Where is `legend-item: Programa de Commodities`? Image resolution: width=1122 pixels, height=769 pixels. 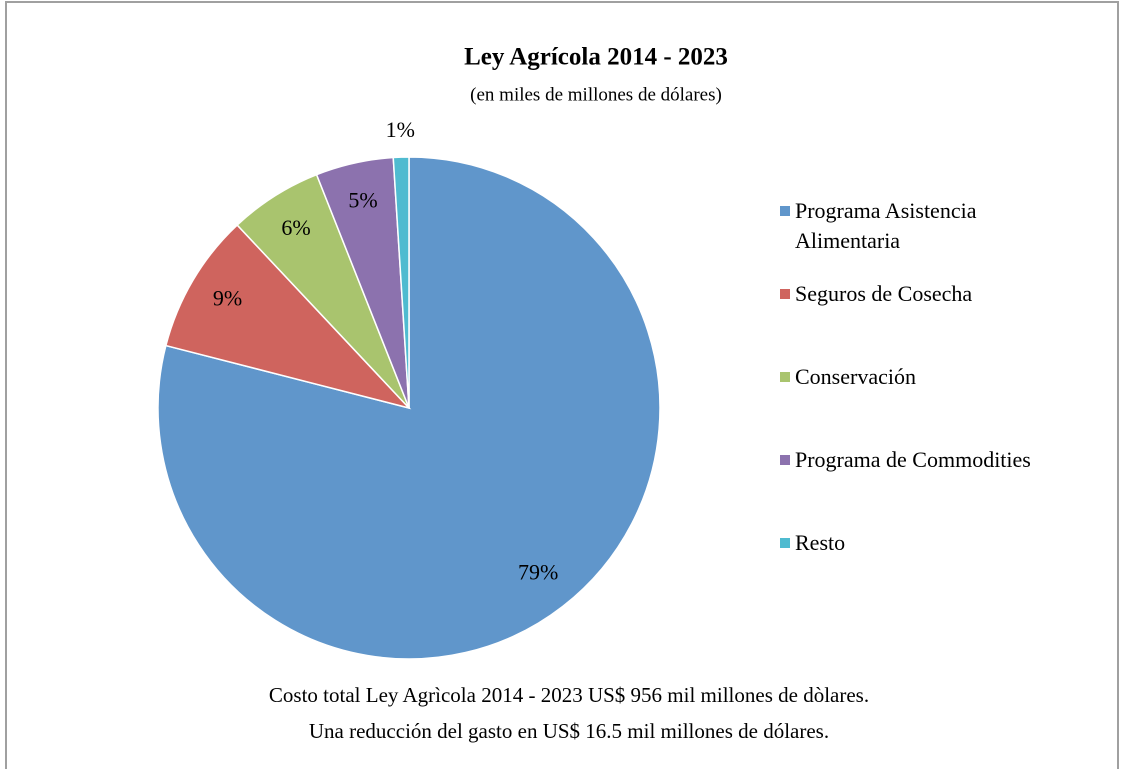 legend-item: Programa de Commodities is located at coordinates (925, 460).